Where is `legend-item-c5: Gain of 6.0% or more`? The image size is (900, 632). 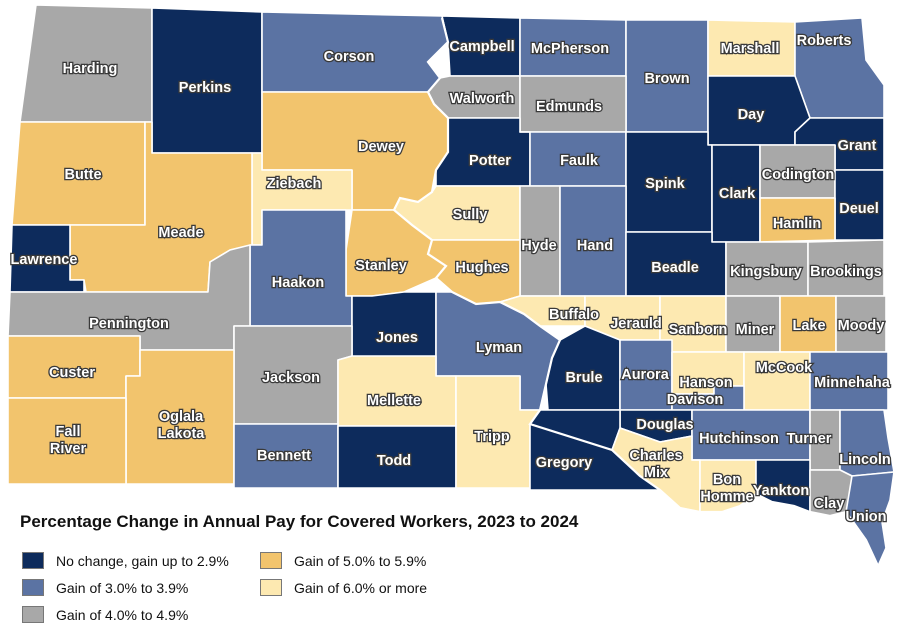 legend-item-c5: Gain of 6.0% or more is located at coordinates (343, 587).